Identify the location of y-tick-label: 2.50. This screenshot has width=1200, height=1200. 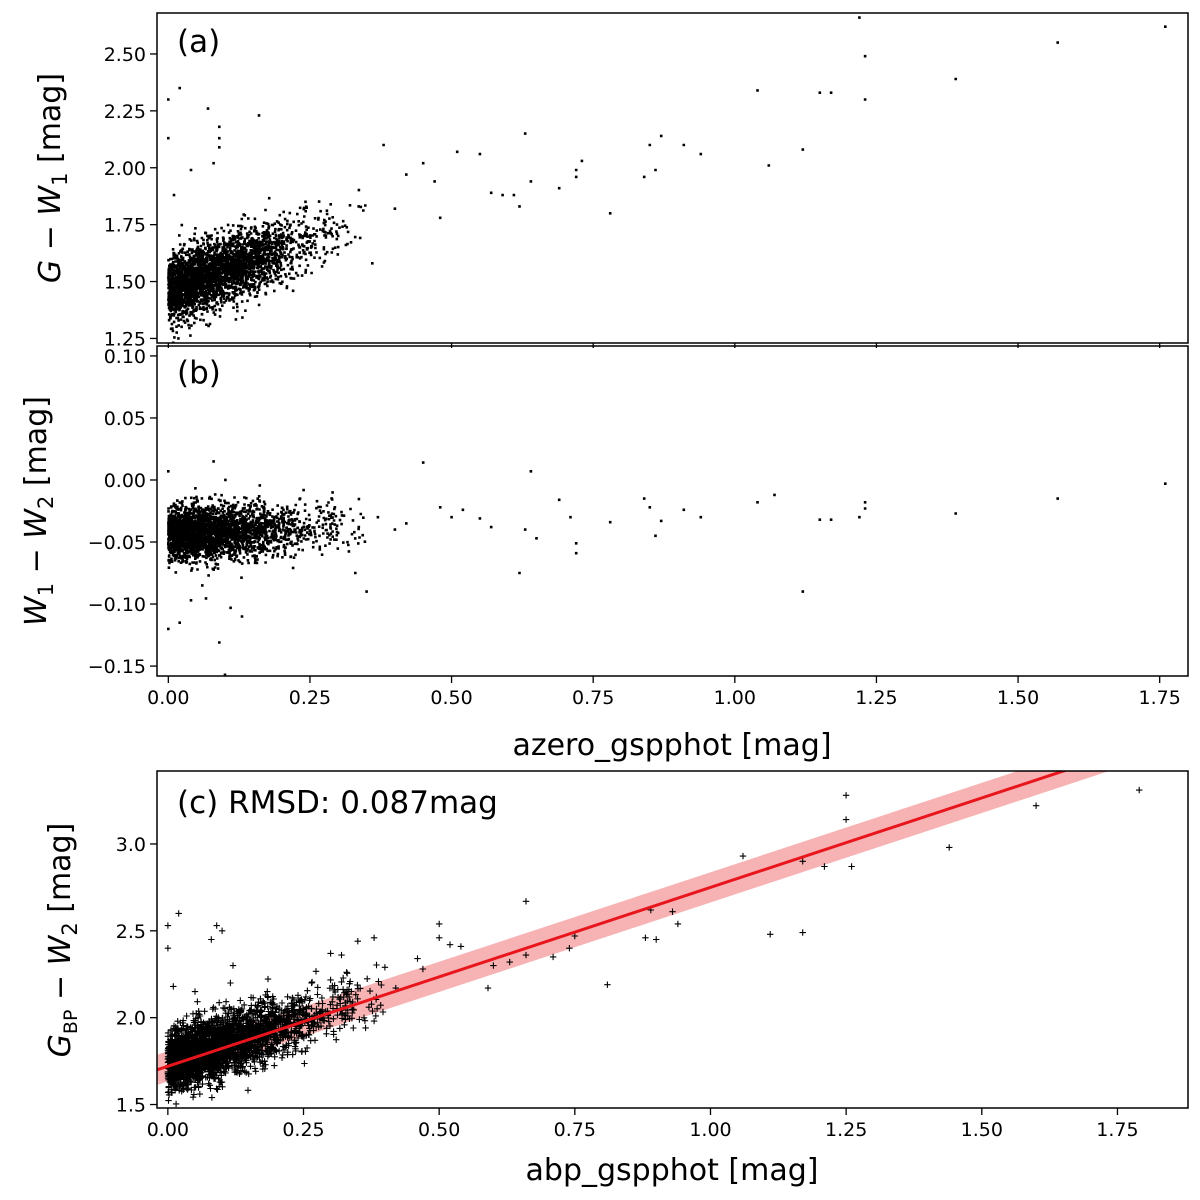
(125, 55).